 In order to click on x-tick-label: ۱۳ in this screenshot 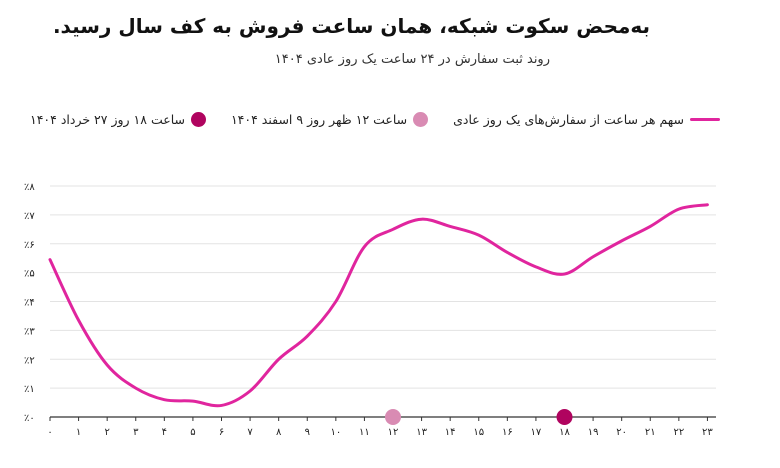, I will do `click(421, 432)`.